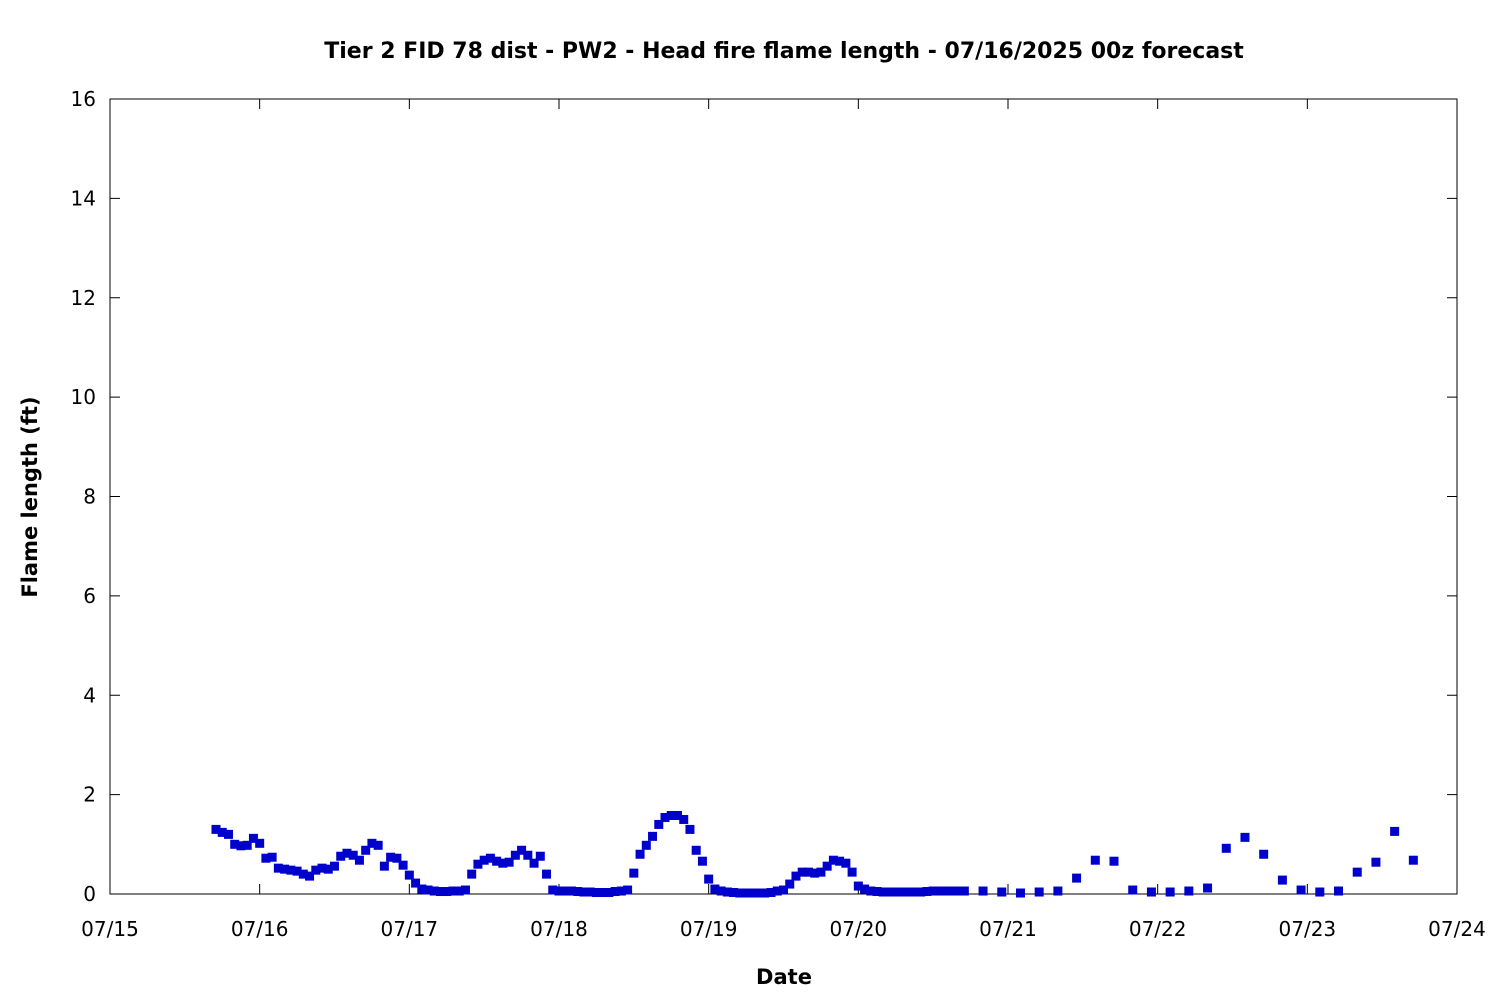 Image resolution: width=1500 pixels, height=1000 pixels. What do you see at coordinates (89, 695) in the screenshot?
I see `y-tick-label: 4` at bounding box center [89, 695].